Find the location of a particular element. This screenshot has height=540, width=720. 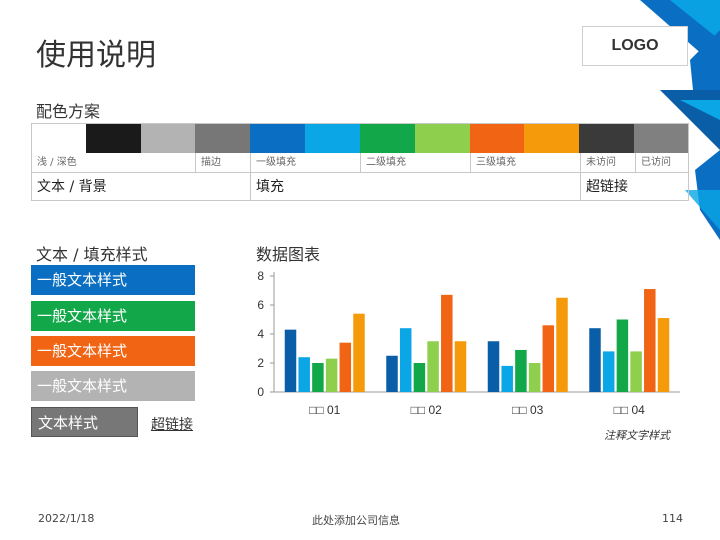

chart-title: 数据图表 is located at coordinates (288, 254).